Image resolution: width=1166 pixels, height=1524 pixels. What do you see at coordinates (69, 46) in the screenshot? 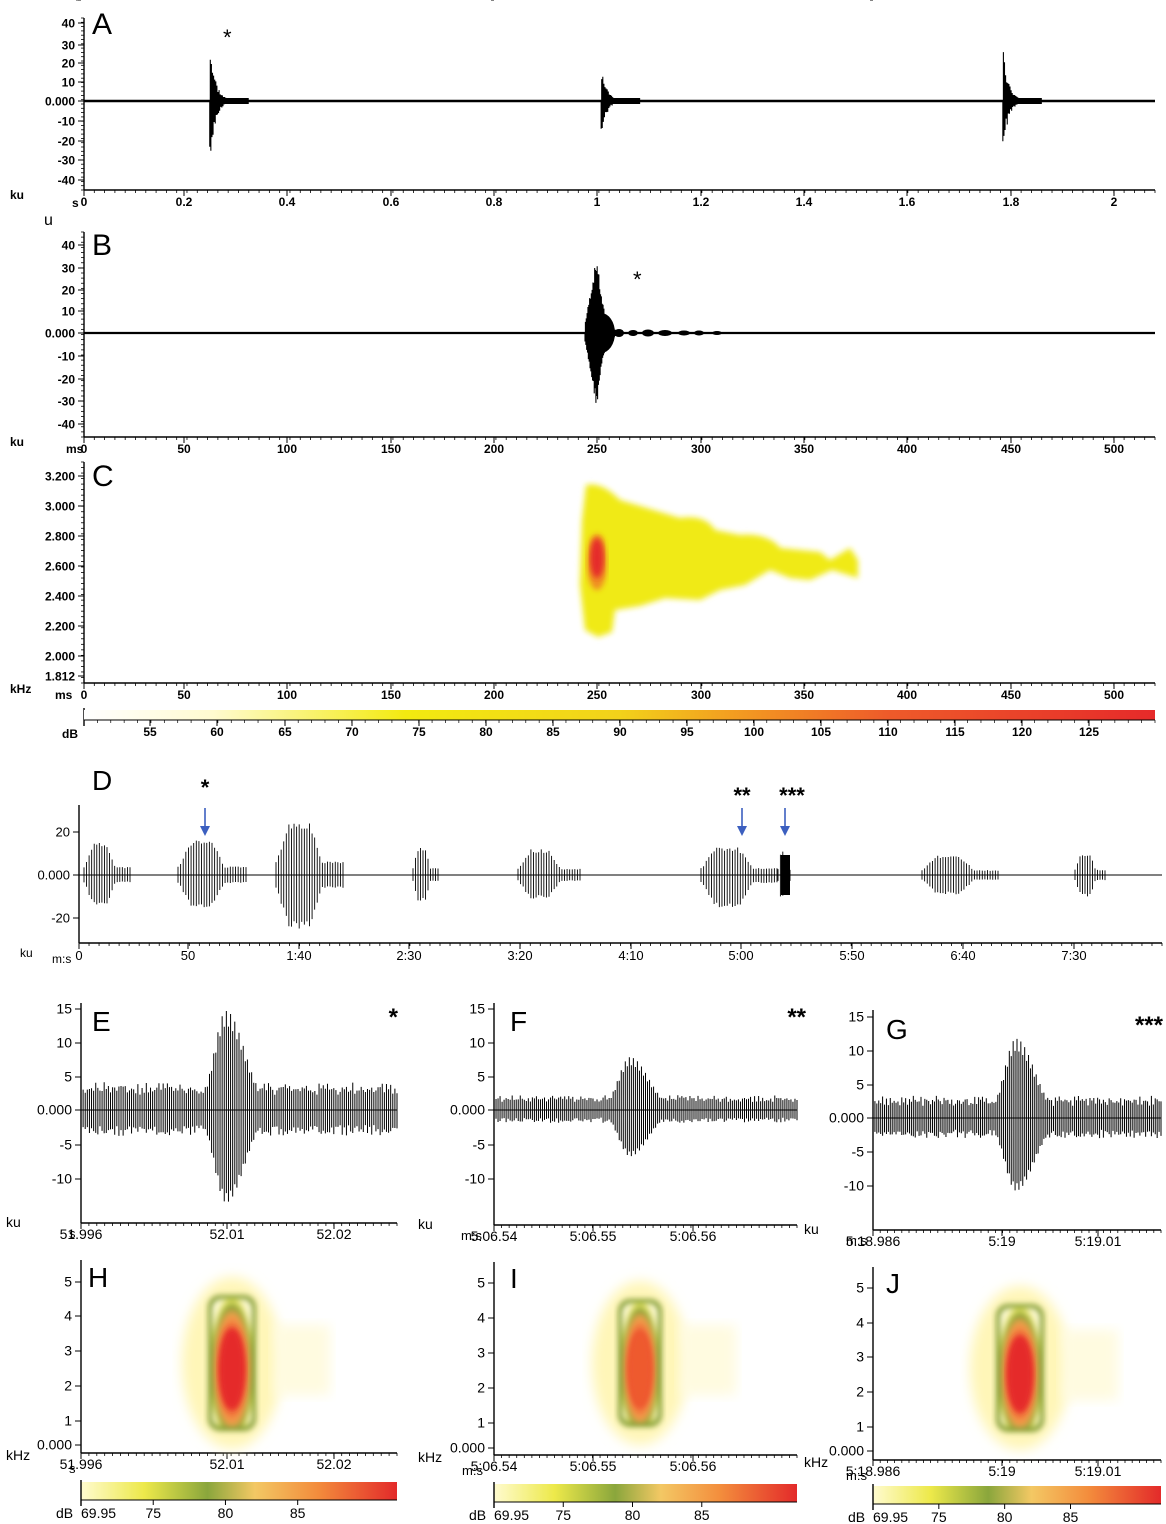
I see `y-tick-label: 30` at bounding box center [69, 46].